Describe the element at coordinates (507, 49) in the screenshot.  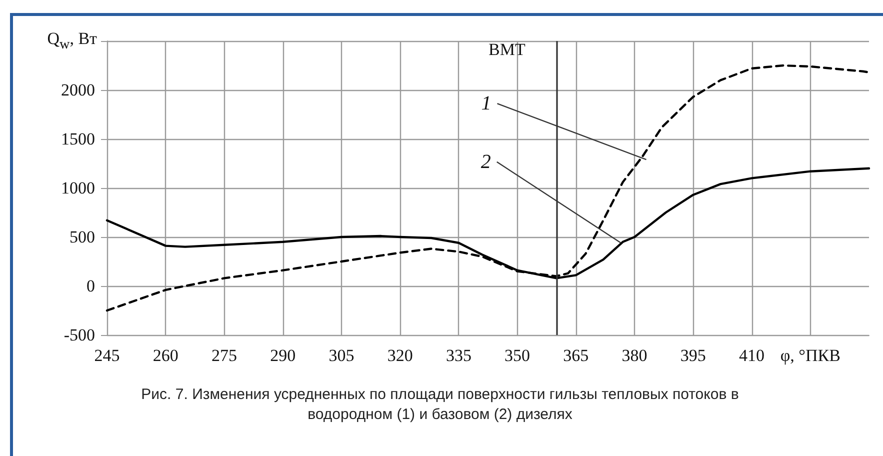
I see `ref-line-label: ВМТ` at that location.